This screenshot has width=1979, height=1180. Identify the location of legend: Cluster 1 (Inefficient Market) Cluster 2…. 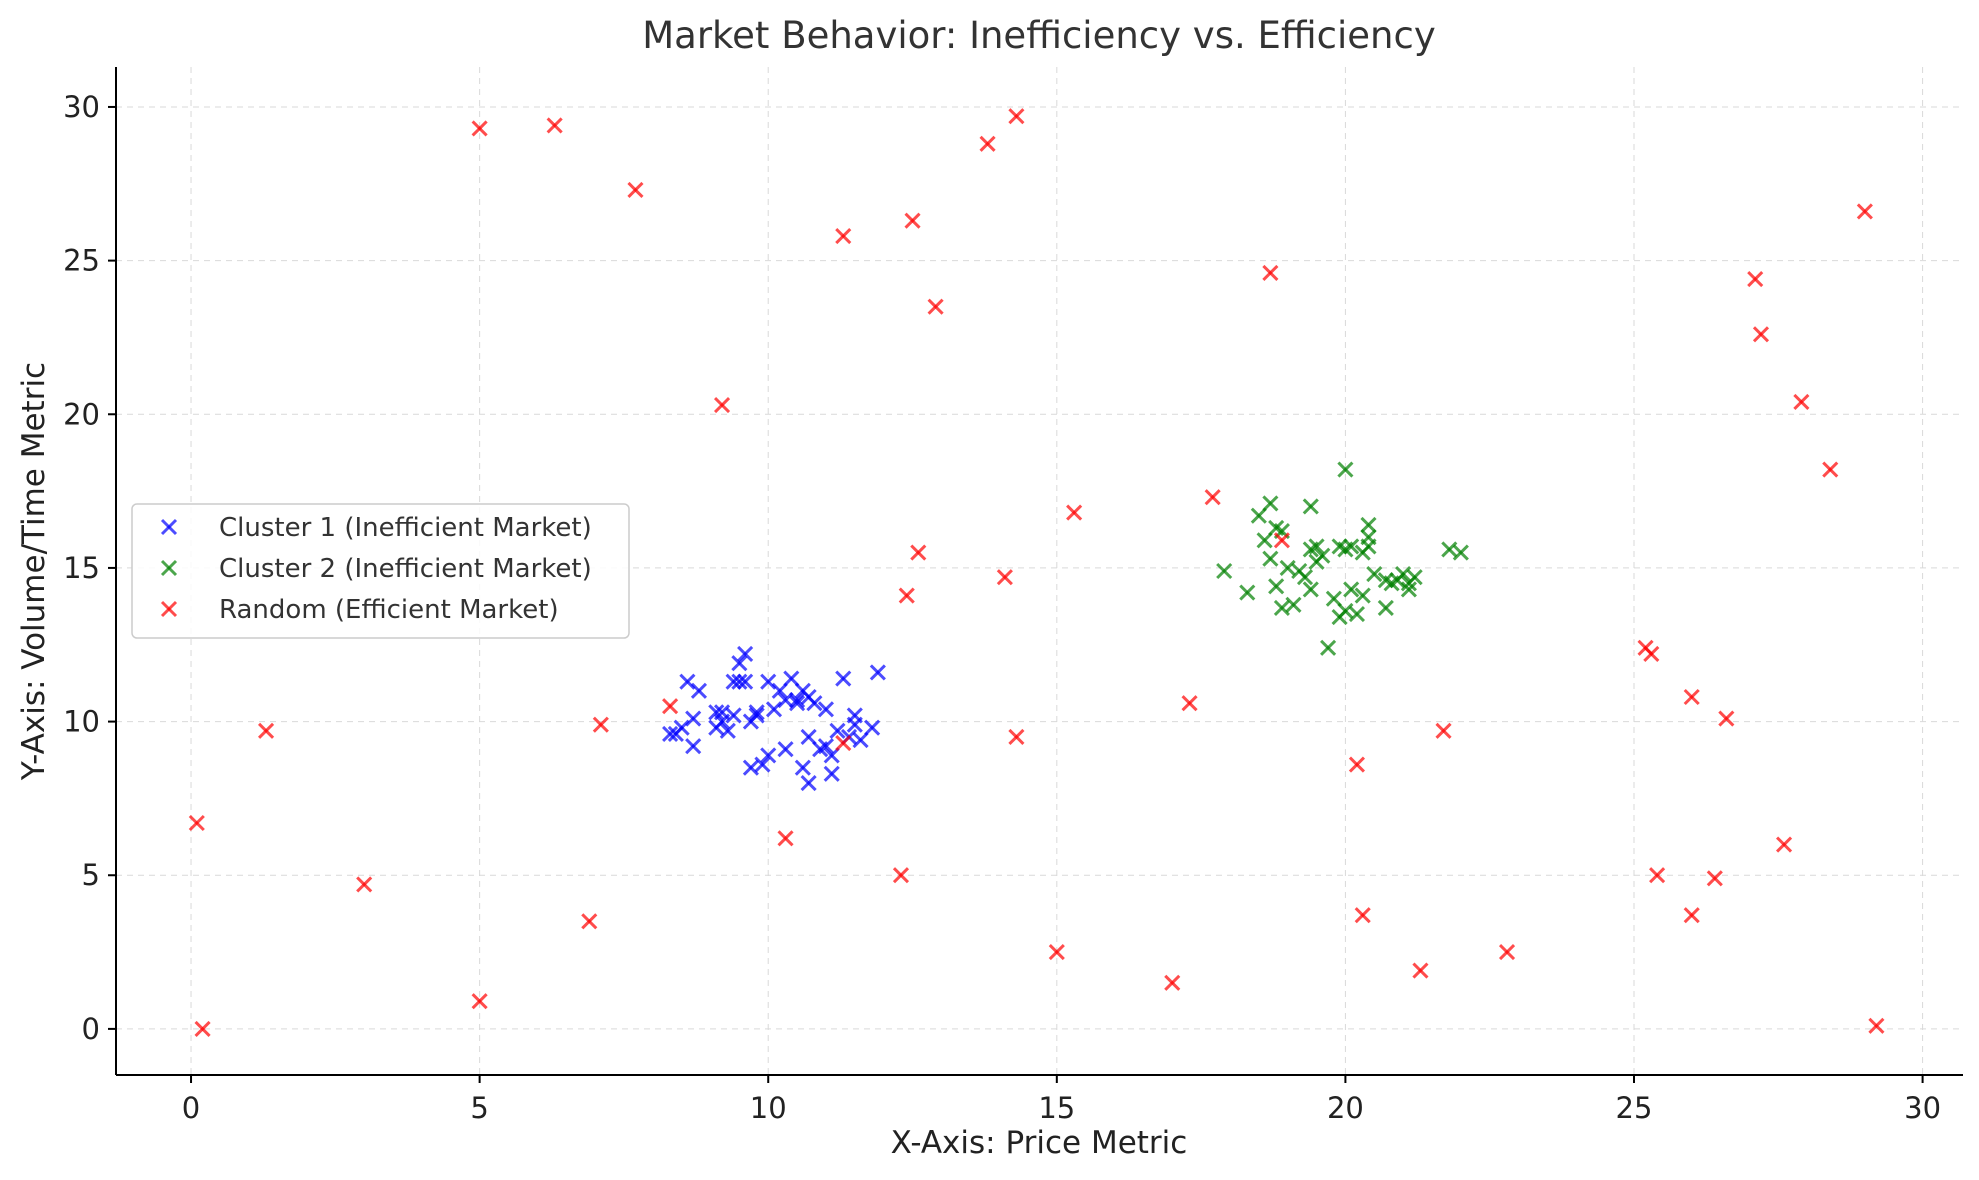
(380, 571).